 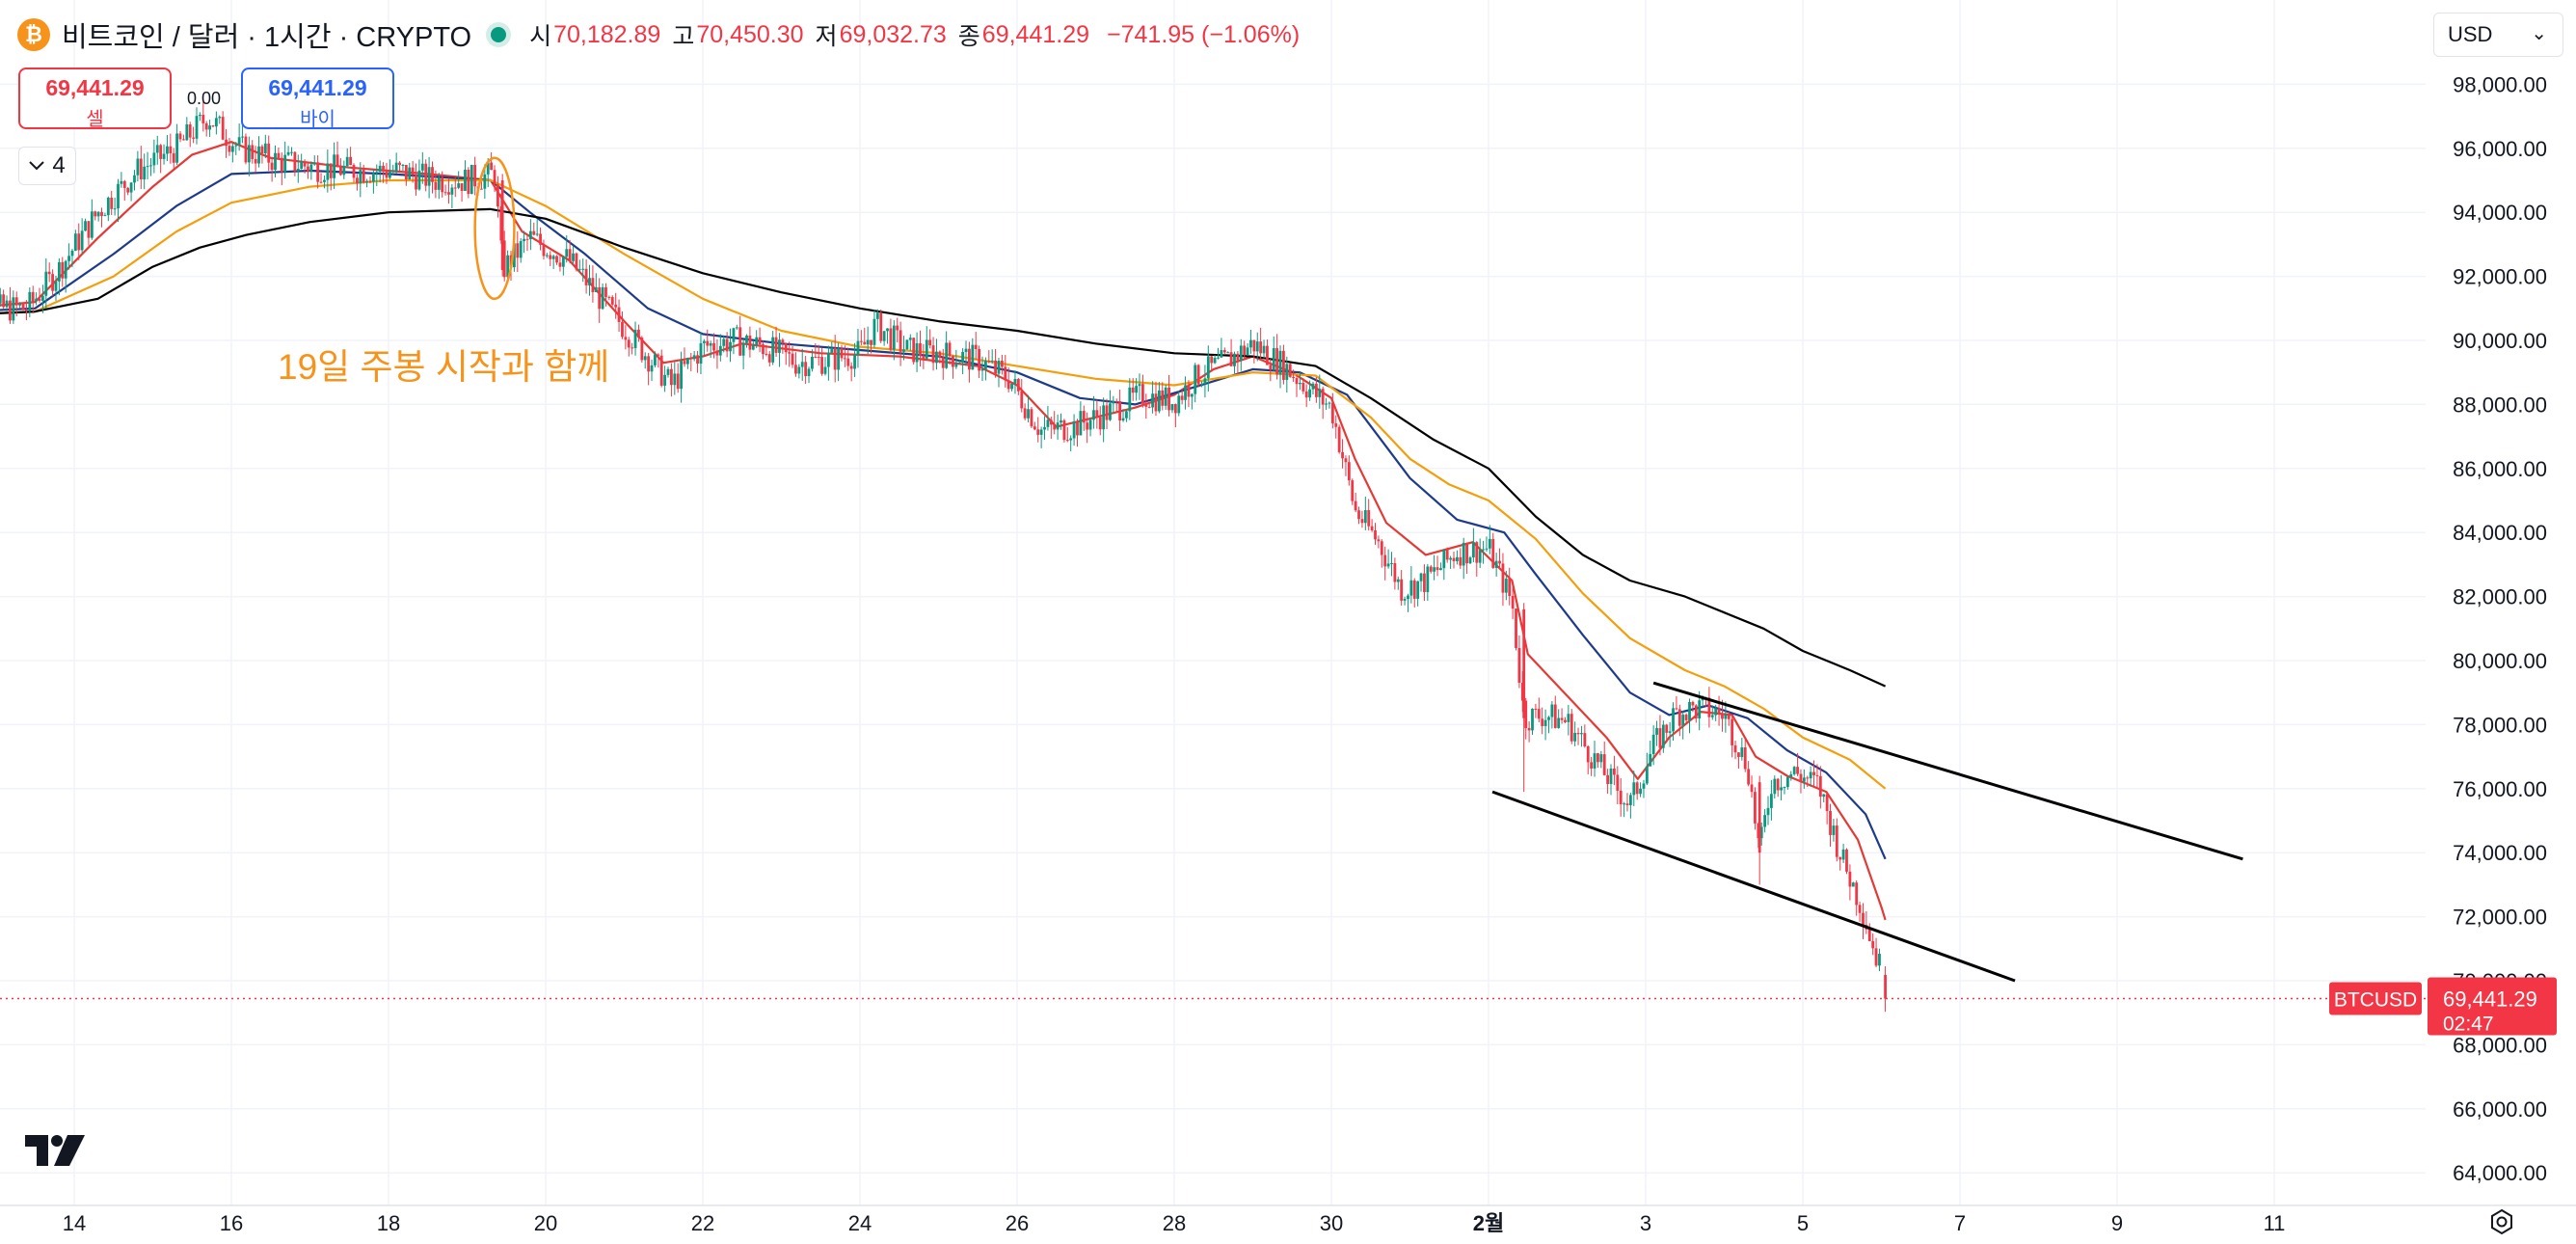 What do you see at coordinates (2502, 1221) in the screenshot?
I see `gear-icon` at bounding box center [2502, 1221].